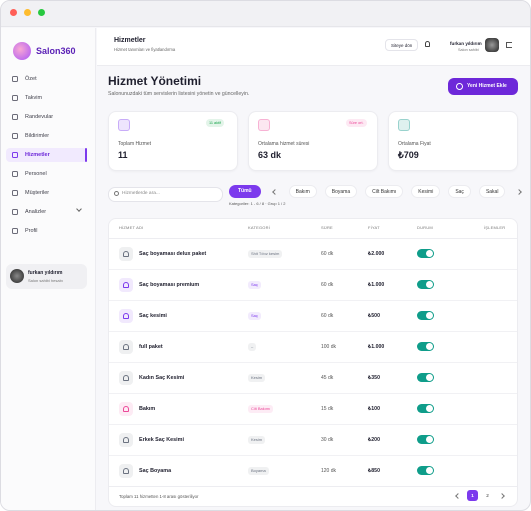 This screenshot has height=511, width=531. Describe the element at coordinates (257, 203) in the screenshot. I see `filter-info: Kategoriler: 1 - 6 / 8 · Grup 1 / 2` at that location.